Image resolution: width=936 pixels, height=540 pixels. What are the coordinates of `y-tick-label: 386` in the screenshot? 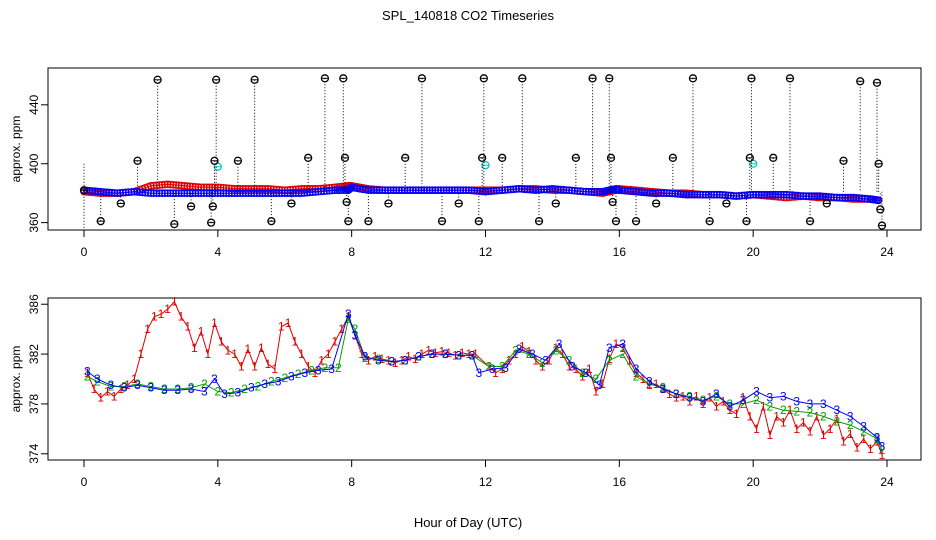 It's located at (34, 304).